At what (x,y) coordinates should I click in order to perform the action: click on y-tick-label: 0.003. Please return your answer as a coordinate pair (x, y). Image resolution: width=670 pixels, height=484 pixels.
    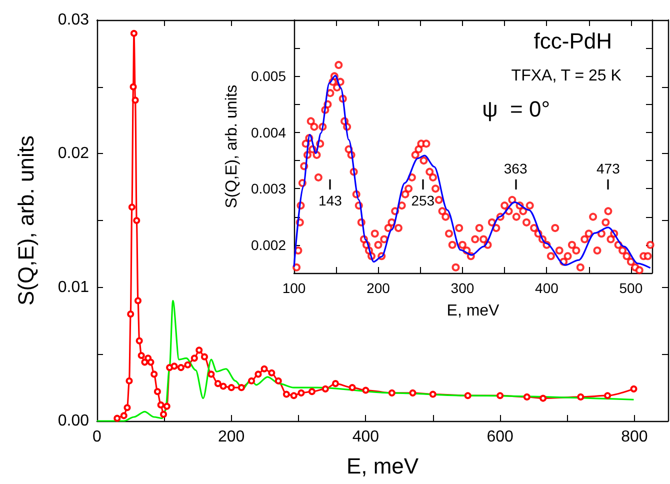
    Looking at the image, I should click on (268, 188).